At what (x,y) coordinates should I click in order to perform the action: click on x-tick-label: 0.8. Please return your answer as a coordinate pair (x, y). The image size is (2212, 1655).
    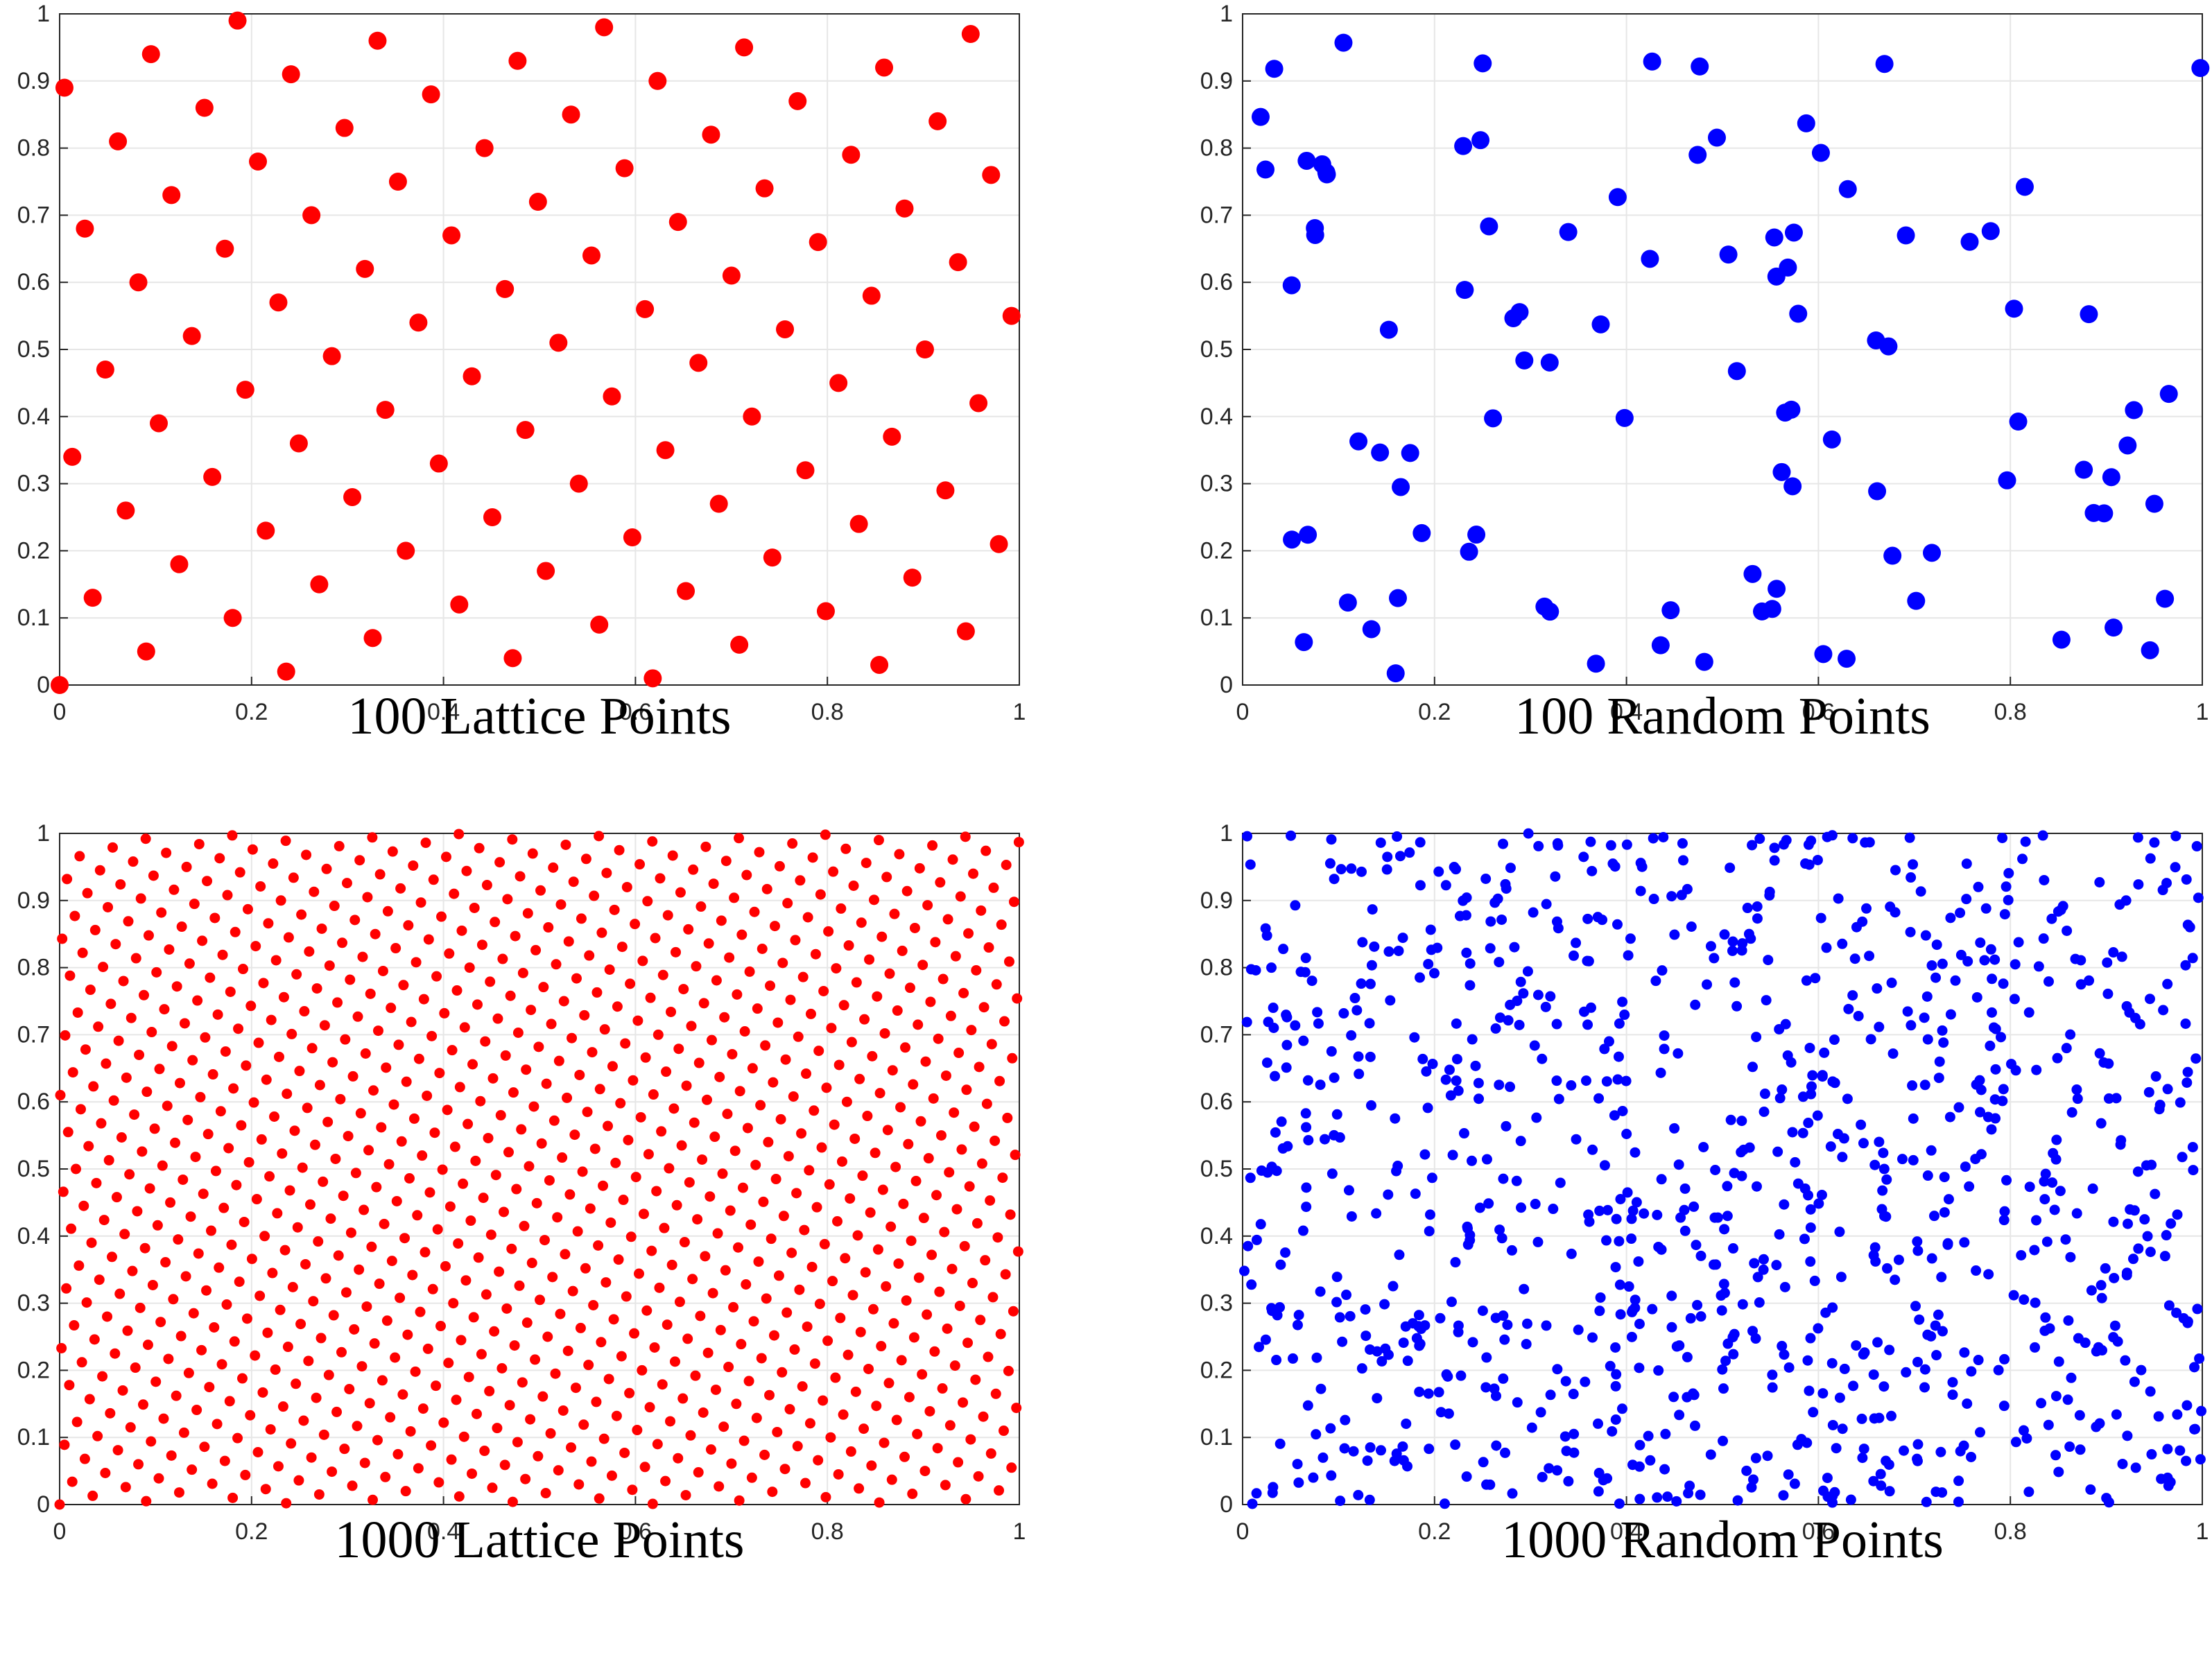
    Looking at the image, I should click on (828, 712).